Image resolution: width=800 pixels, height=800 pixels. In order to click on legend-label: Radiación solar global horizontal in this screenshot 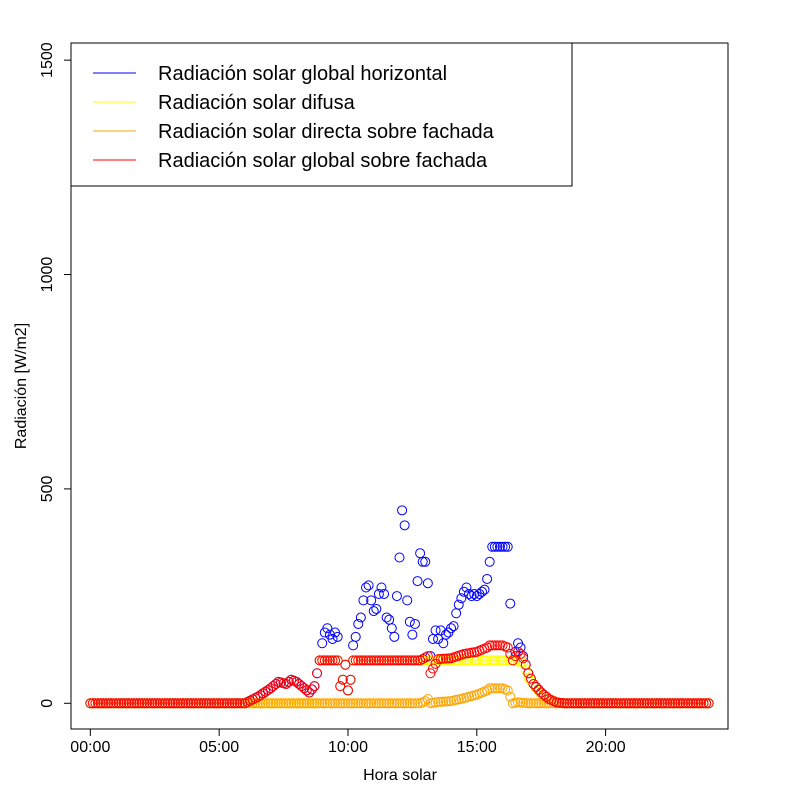, I will do `click(302, 74)`.